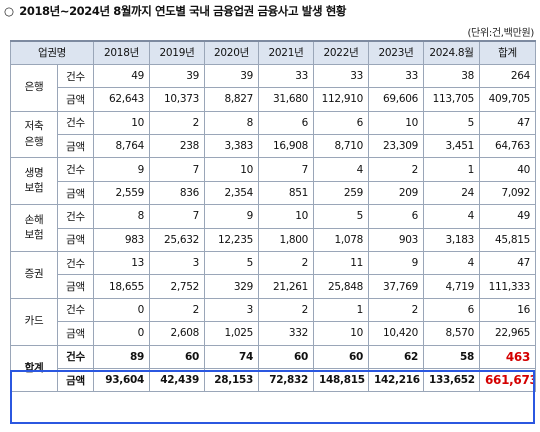 This screenshot has width=540, height=432. Describe the element at coordinates (121, 76) in the screenshot. I see `value-count: 49` at that location.